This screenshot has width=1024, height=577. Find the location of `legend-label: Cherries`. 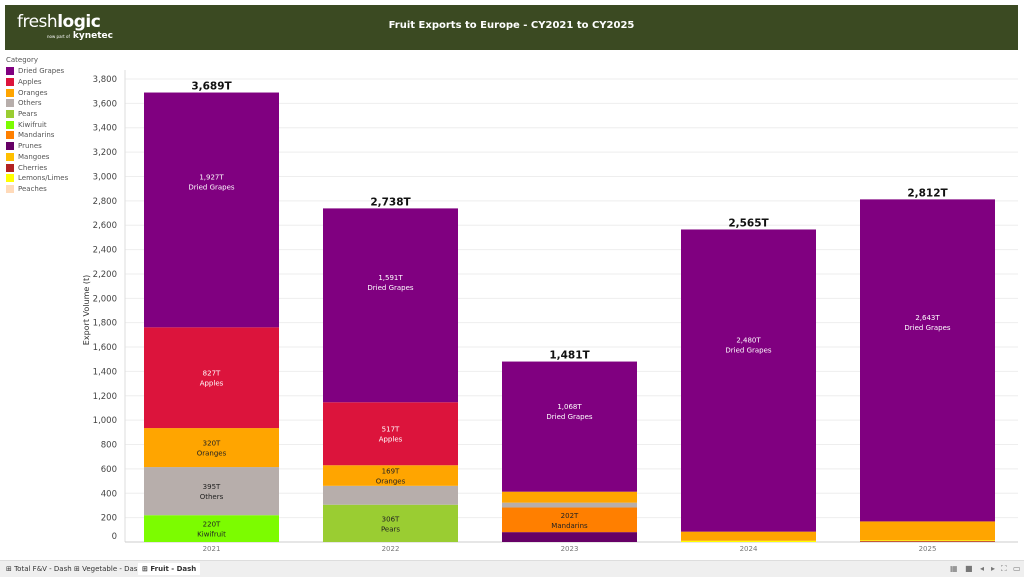

legend-label: Cherries is located at coordinates (33, 167).